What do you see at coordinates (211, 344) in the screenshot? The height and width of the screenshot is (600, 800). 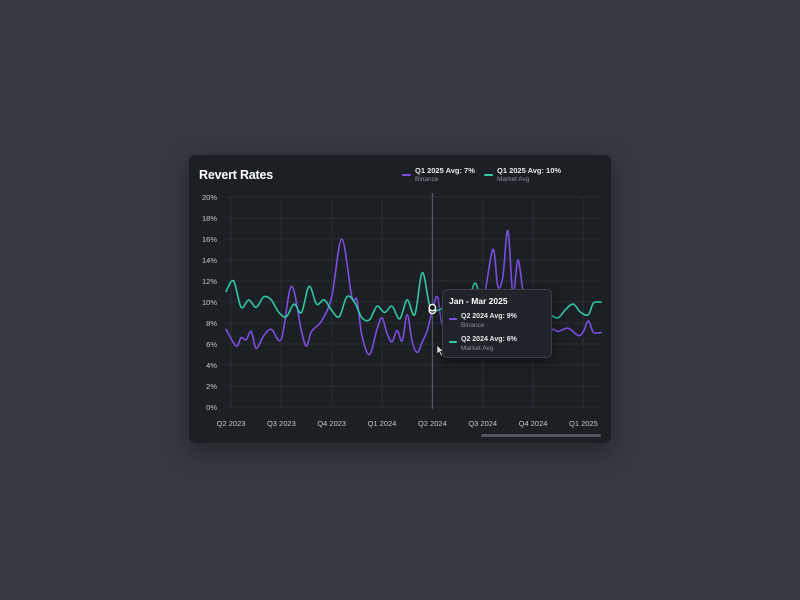 I see `y-tick-label: 6%` at bounding box center [211, 344].